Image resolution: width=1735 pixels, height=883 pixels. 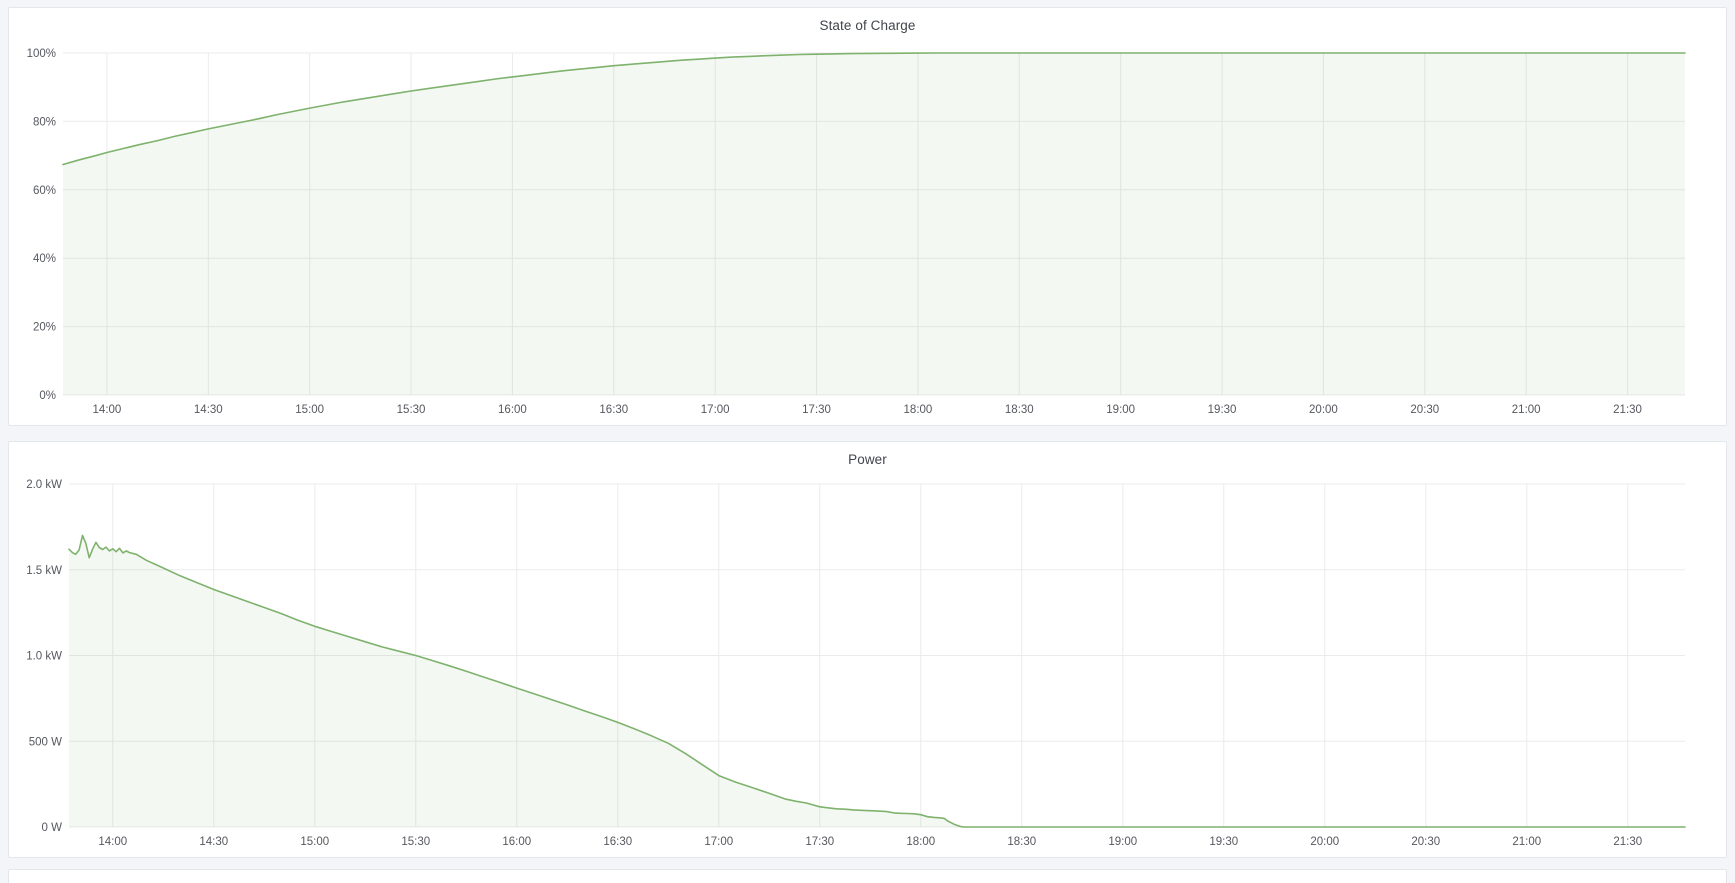 What do you see at coordinates (867, 876) in the screenshot?
I see `panel-next-row-sliver` at bounding box center [867, 876].